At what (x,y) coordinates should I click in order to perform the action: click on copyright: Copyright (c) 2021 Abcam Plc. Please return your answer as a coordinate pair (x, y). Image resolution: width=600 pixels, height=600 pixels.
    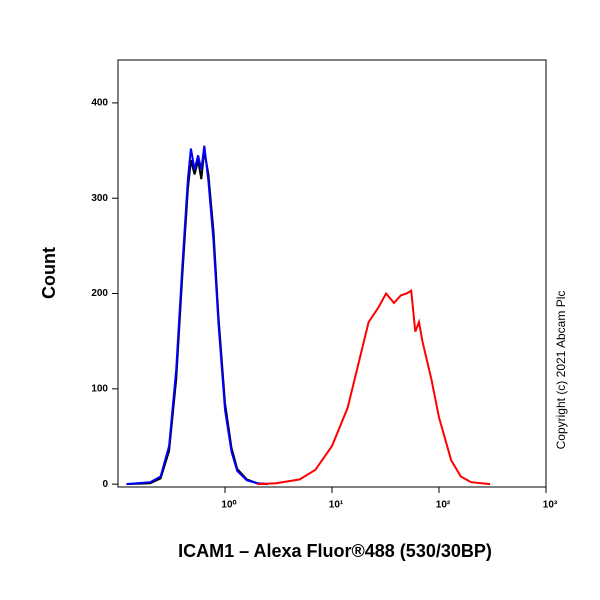
    Looking at the image, I should click on (561, 370).